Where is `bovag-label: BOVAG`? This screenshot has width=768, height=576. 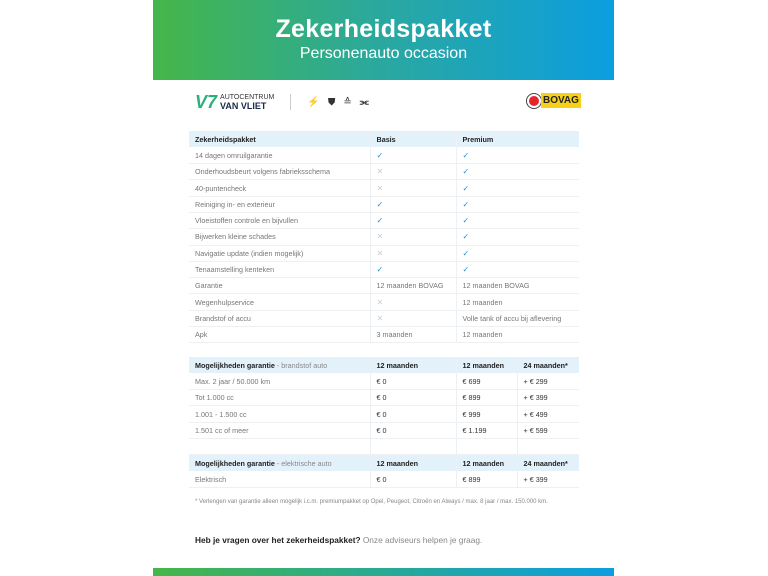 bovag-label: BOVAG is located at coordinates (561, 100).